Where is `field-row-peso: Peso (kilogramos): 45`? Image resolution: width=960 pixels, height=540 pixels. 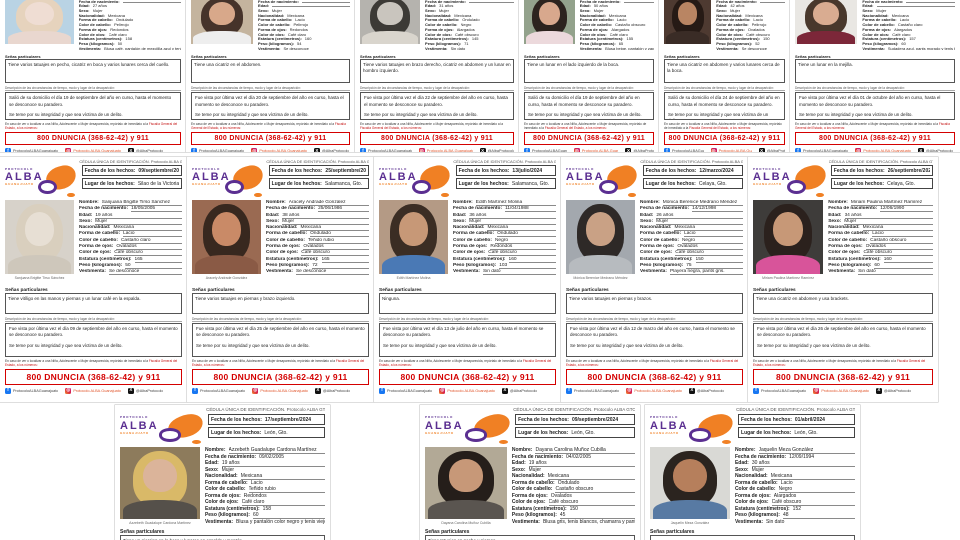 field-row-peso: Peso (kilogramos): 45 is located at coordinates (573, 515).